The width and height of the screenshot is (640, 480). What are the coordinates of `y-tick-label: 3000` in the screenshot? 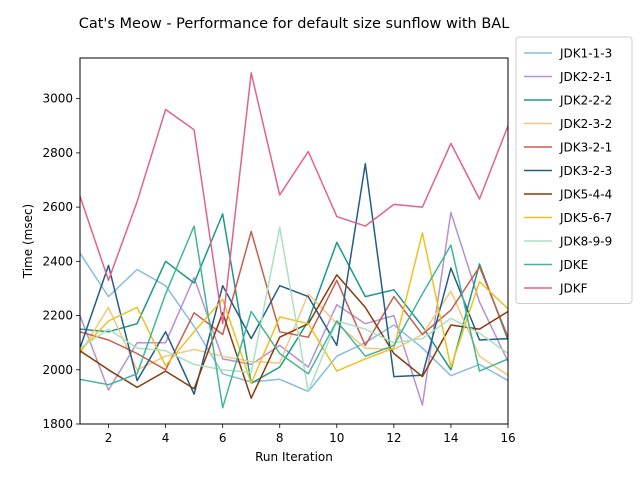 It's located at (57, 99).